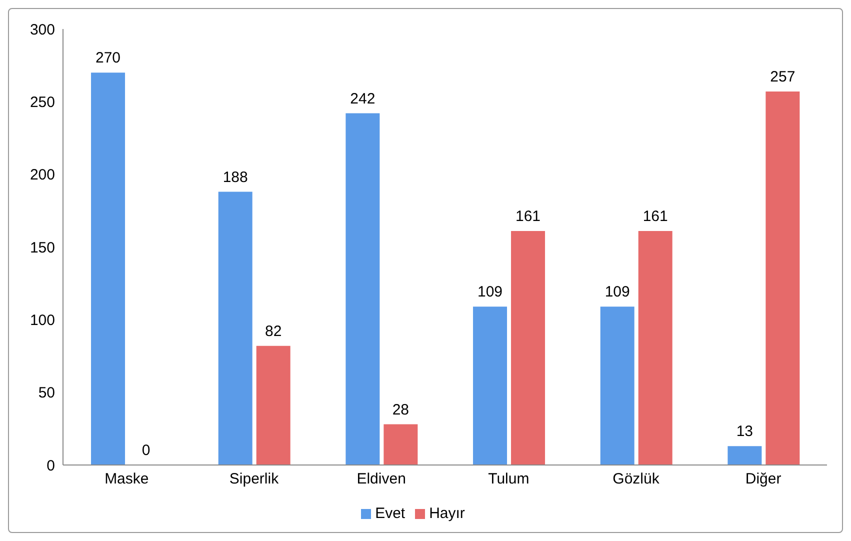 This screenshot has height=541, width=851. I want to click on x-tick-label: Maske, so click(126, 479).